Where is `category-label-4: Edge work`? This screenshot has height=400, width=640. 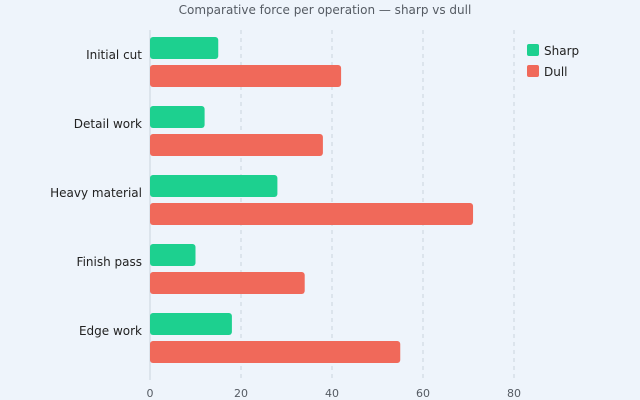
category-label-4: Edge work is located at coordinates (110, 331).